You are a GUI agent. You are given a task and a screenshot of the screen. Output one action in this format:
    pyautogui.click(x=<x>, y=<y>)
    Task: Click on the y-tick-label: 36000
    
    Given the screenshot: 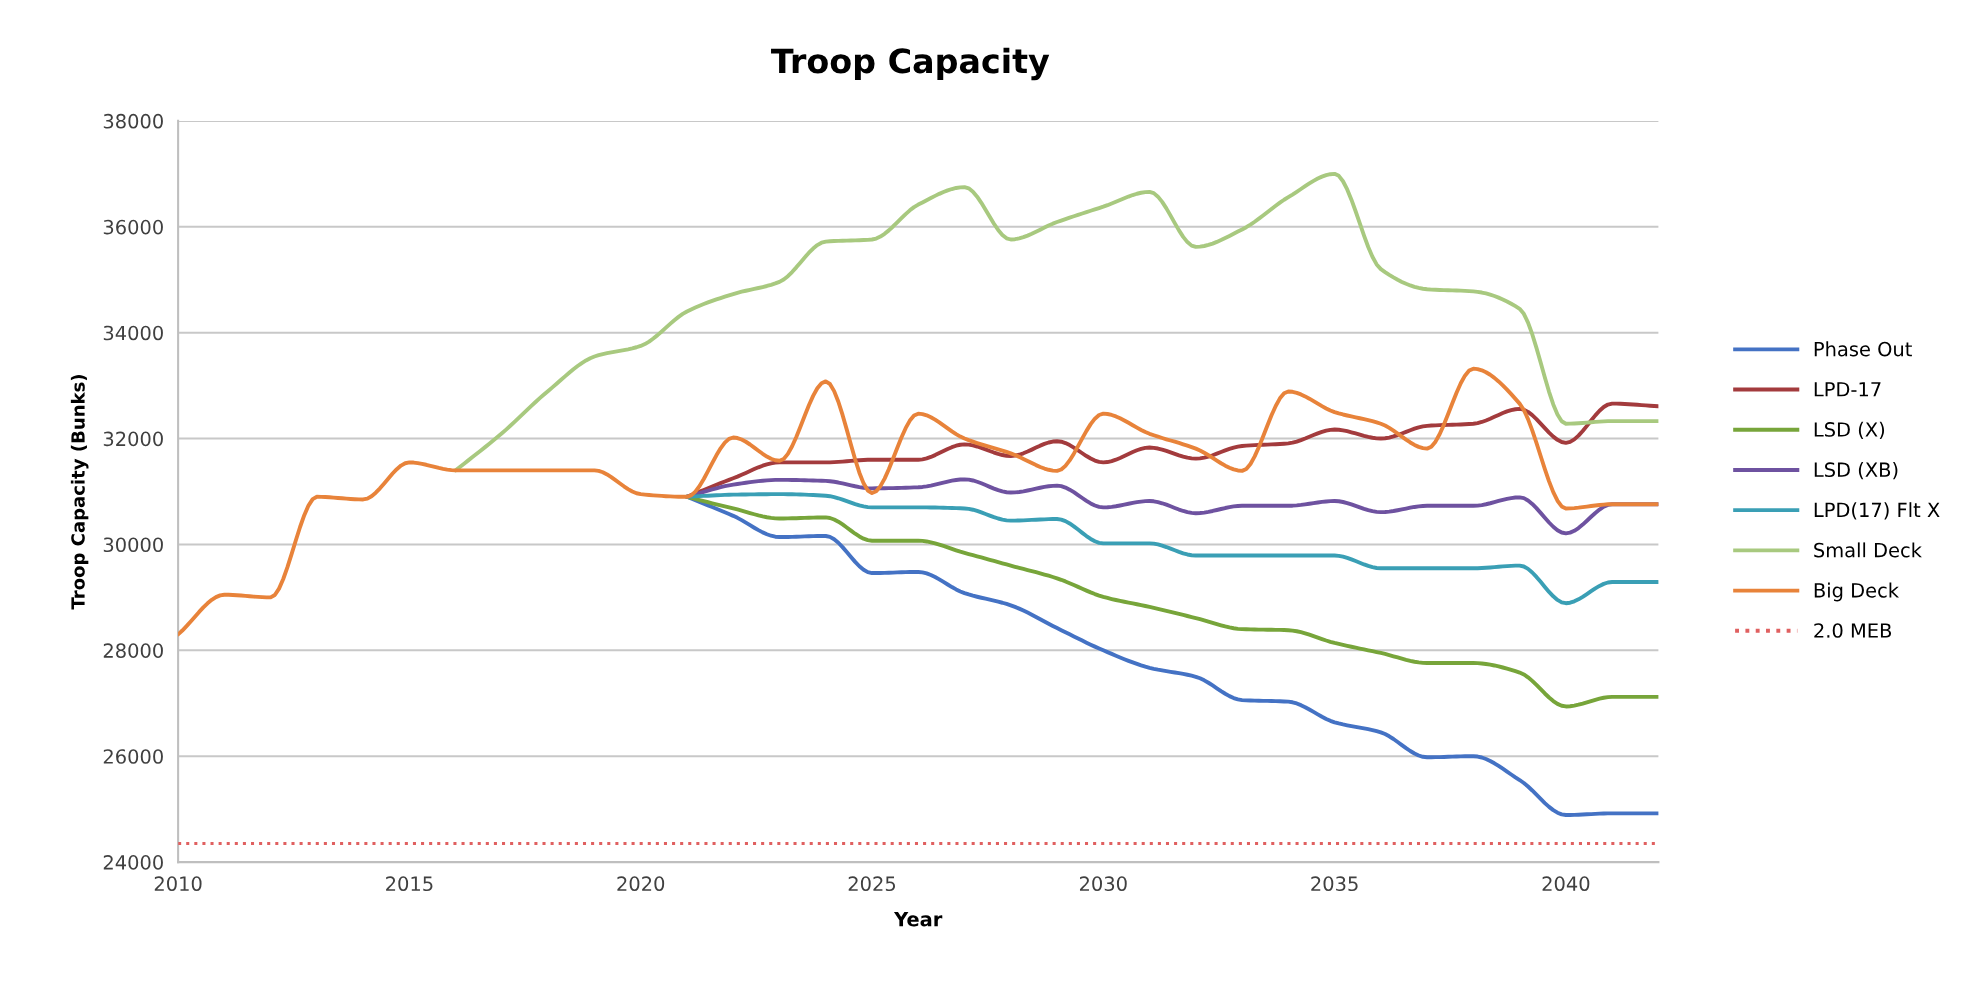 What is the action you would take?
    pyautogui.click(x=133, y=227)
    